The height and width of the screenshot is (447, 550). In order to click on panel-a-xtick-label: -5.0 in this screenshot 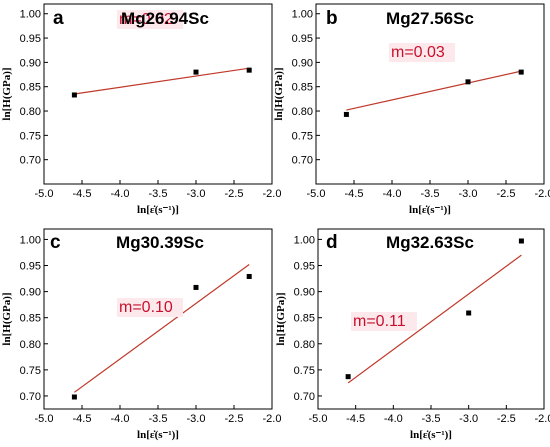, I will do `click(44, 194)`.